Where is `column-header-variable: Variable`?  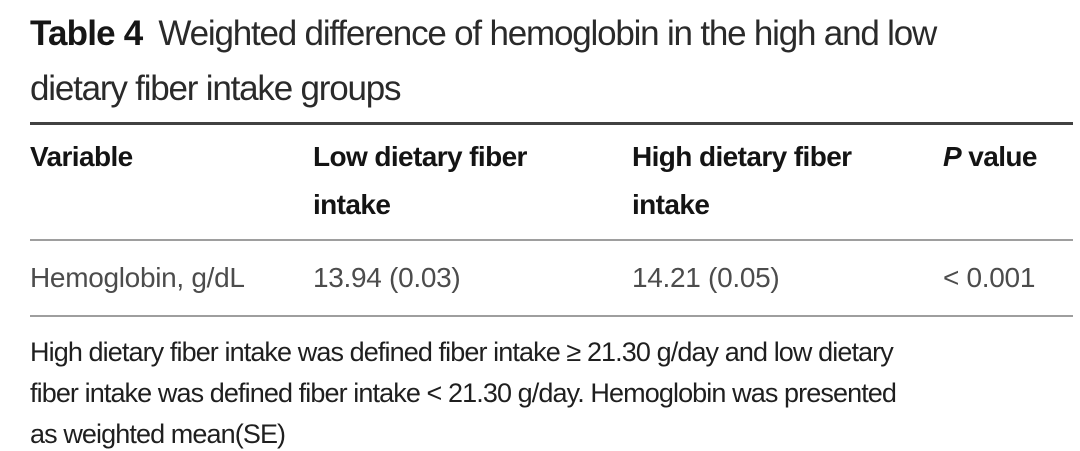 column-header-variable: Variable is located at coordinates (81, 156).